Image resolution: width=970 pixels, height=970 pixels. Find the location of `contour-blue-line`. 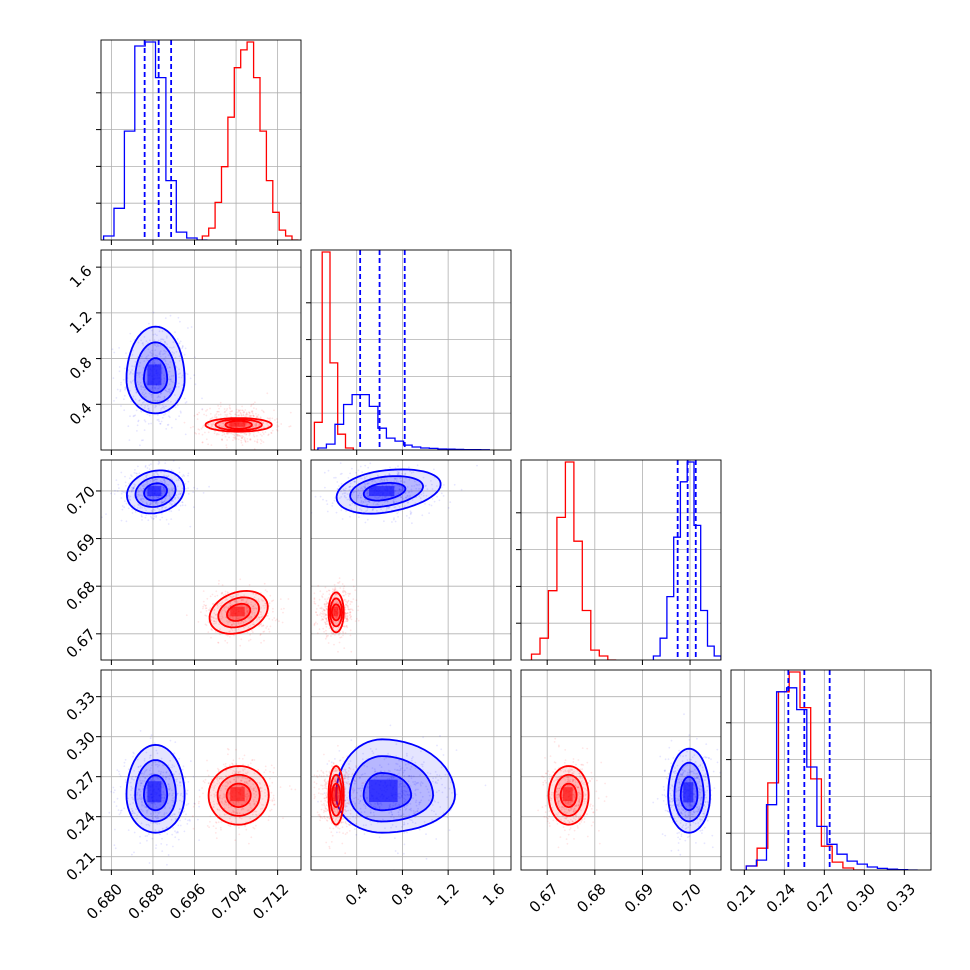

contour-blue-line is located at coordinates (388, 491).